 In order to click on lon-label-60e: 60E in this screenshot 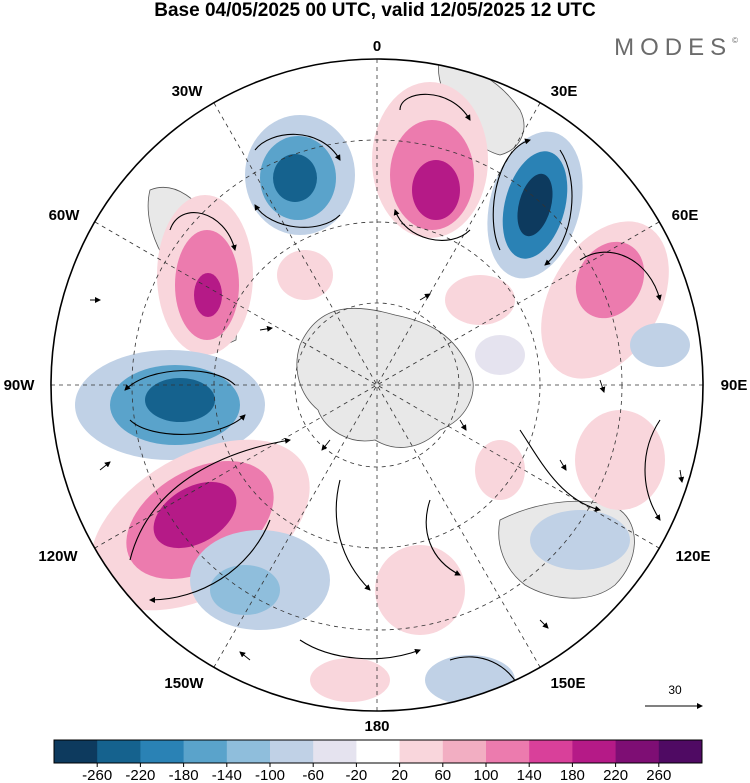, I will do `click(685, 215)`.